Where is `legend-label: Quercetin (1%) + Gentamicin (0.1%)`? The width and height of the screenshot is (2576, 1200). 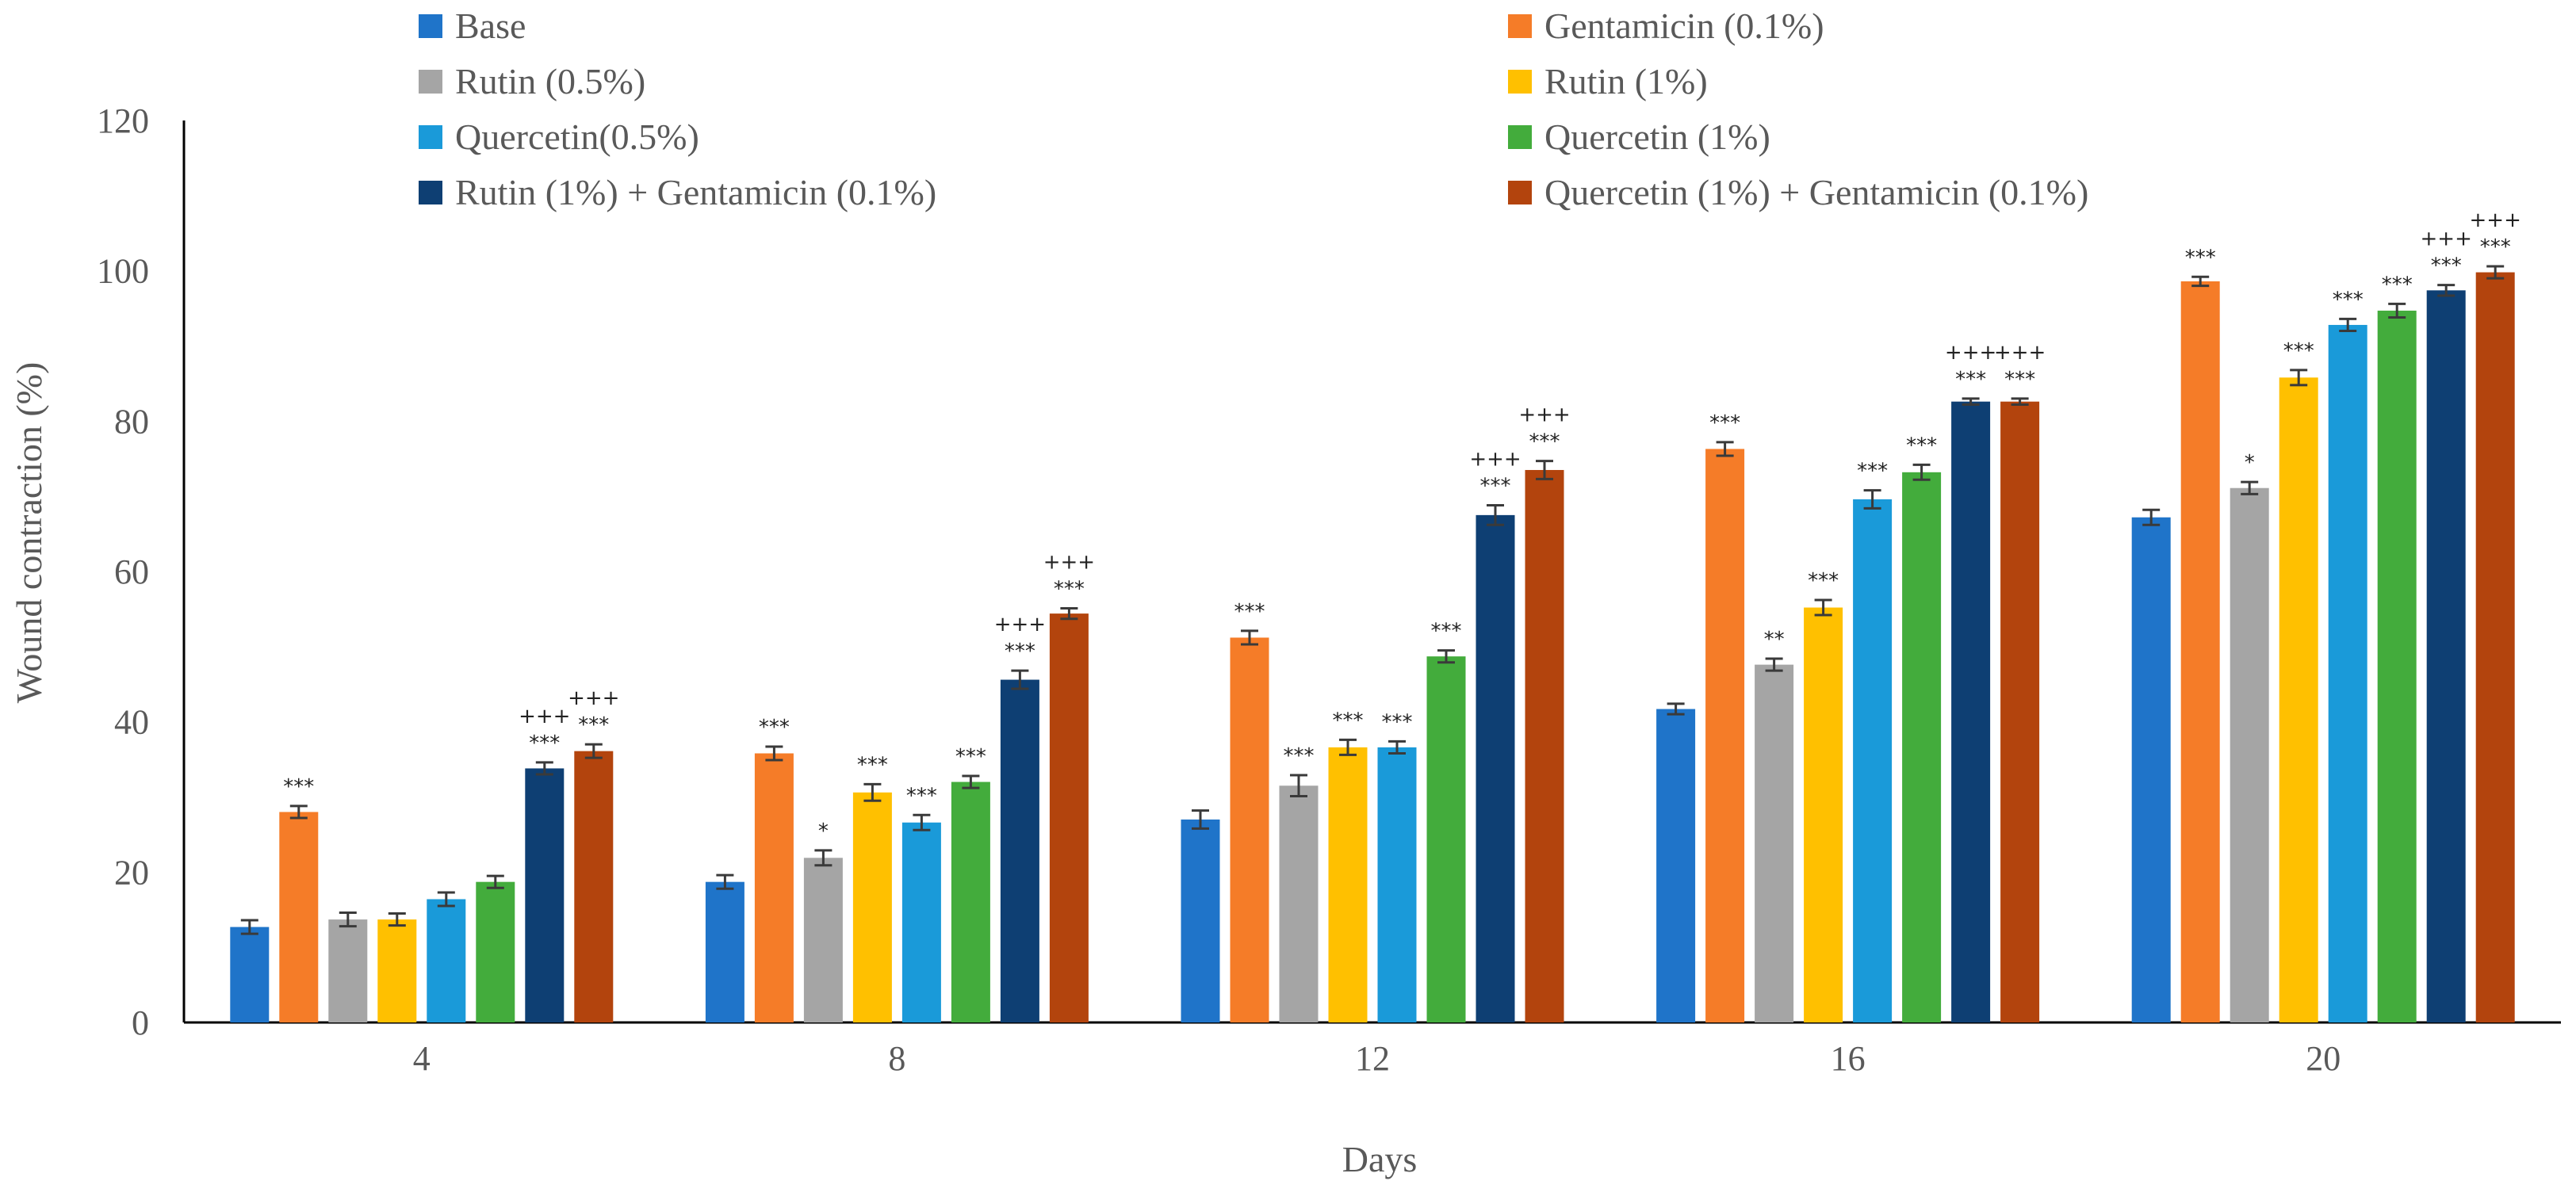
legend-label: Quercetin (1%) + Gentamicin (0.1%) is located at coordinates (1816, 192).